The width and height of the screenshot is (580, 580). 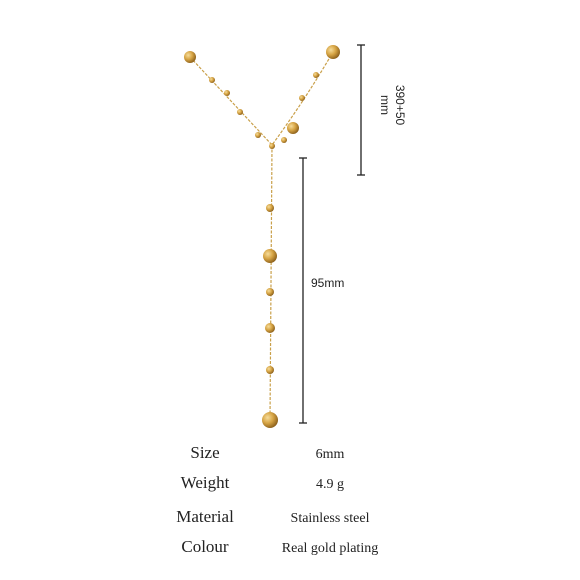 I want to click on chain-length: 390+50, so click(x=400, y=105).